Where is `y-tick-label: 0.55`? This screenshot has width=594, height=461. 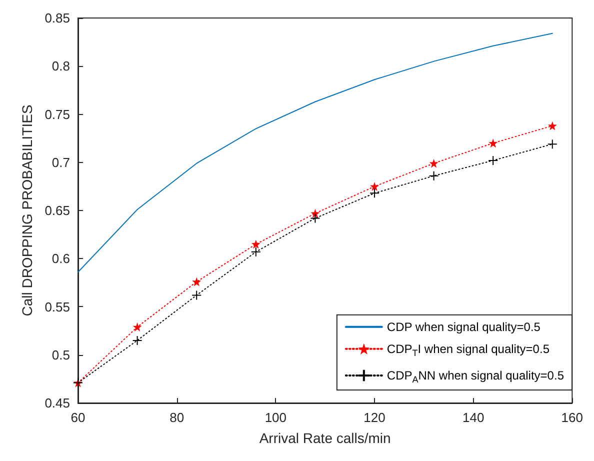
y-tick-label: 0.55 is located at coordinates (57, 306).